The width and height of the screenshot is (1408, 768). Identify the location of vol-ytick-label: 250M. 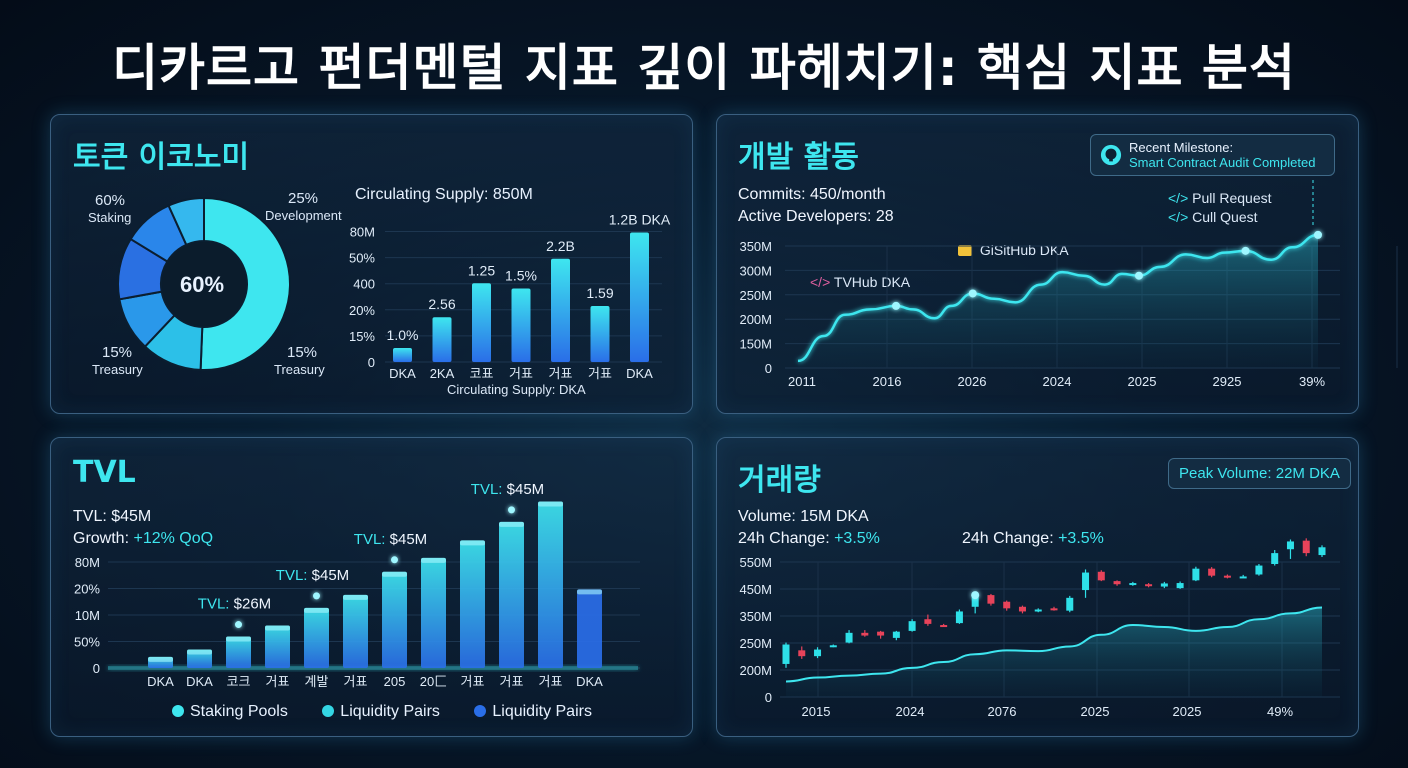
(755, 643).